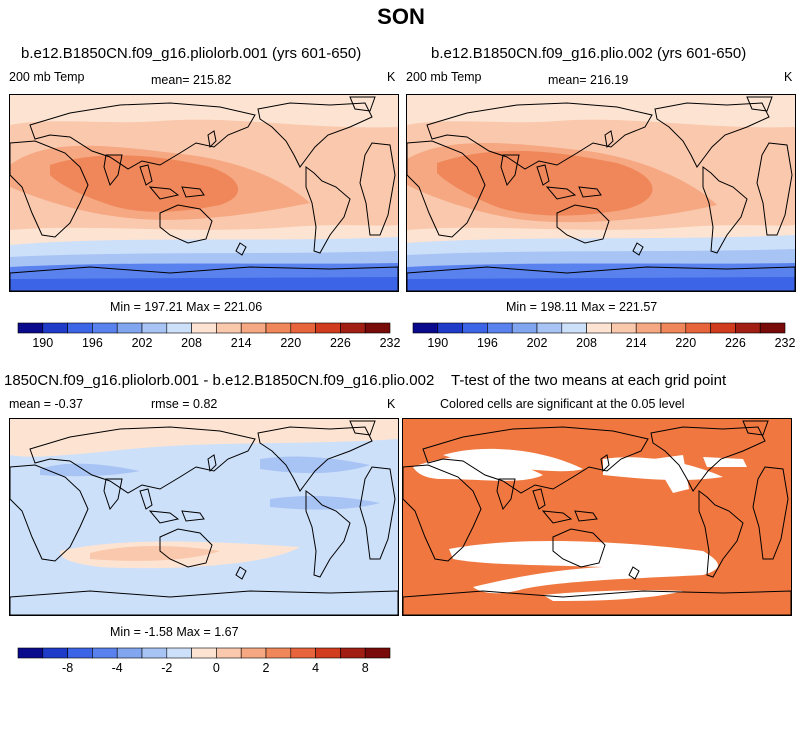 The width and height of the screenshot is (802, 733). I want to click on figure-title: SON, so click(401, 16).